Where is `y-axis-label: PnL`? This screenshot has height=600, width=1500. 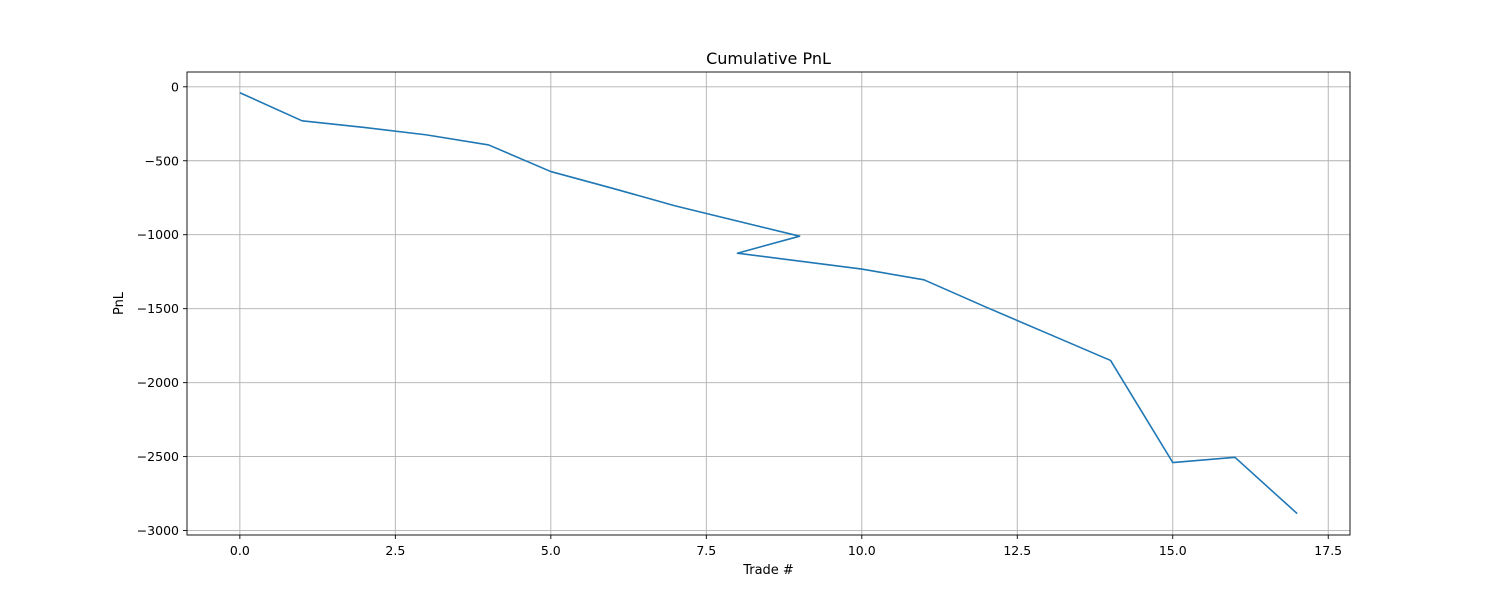 y-axis-label: PnL is located at coordinates (119, 303).